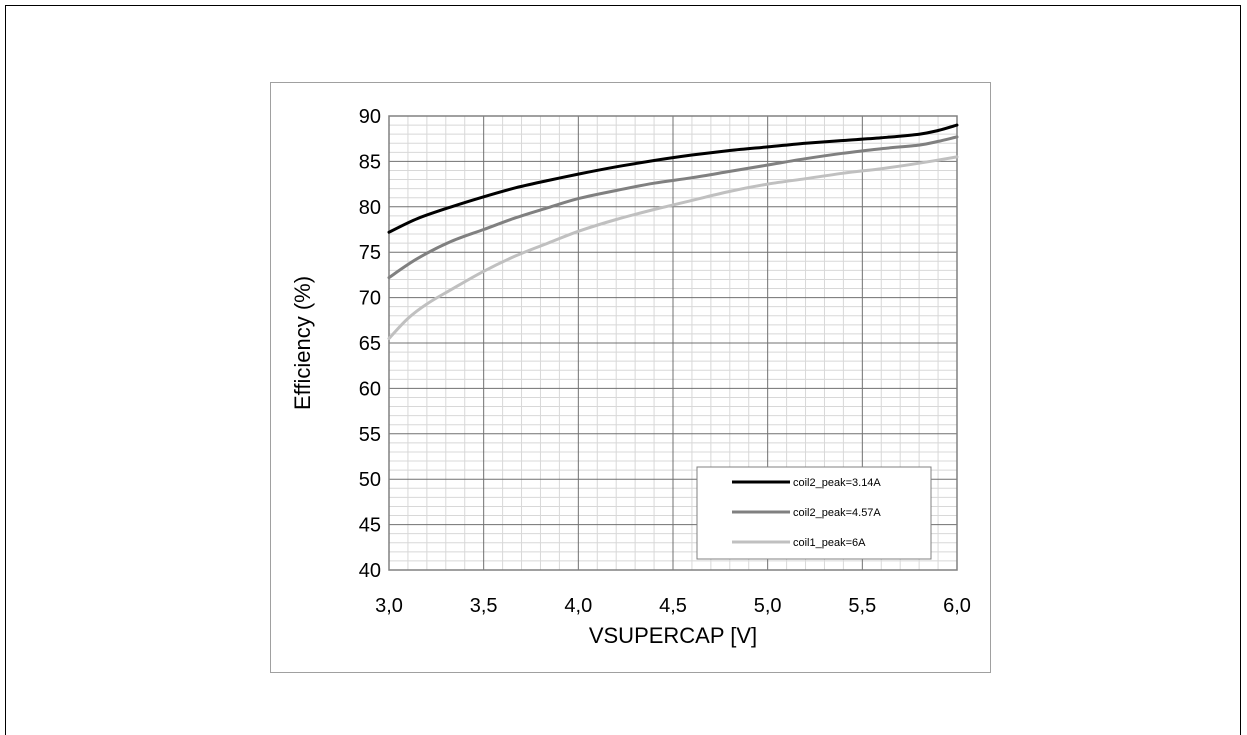  I want to click on x-tick-label: 5,5, so click(862, 606).